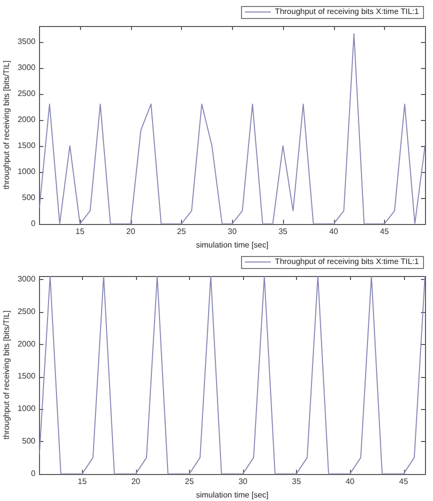 The height and width of the screenshot is (501, 433). What do you see at coordinates (27, 41) in the screenshot?
I see `y-tick-label: 3500` at bounding box center [27, 41].